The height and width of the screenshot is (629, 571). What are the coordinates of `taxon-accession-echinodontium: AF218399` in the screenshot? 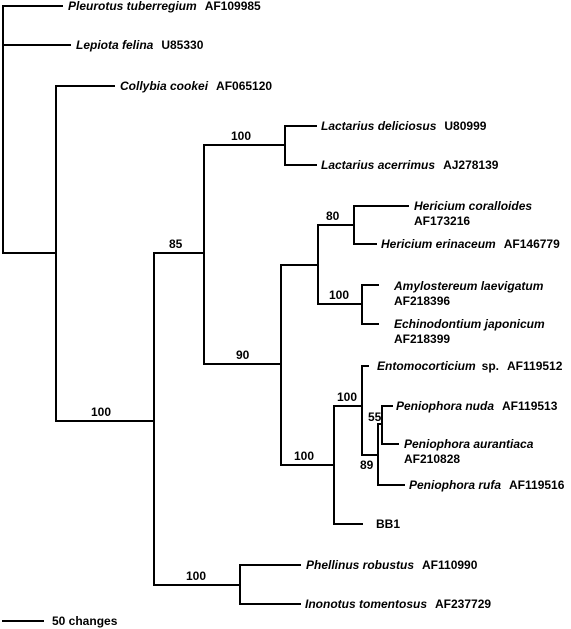 It's located at (422, 339).